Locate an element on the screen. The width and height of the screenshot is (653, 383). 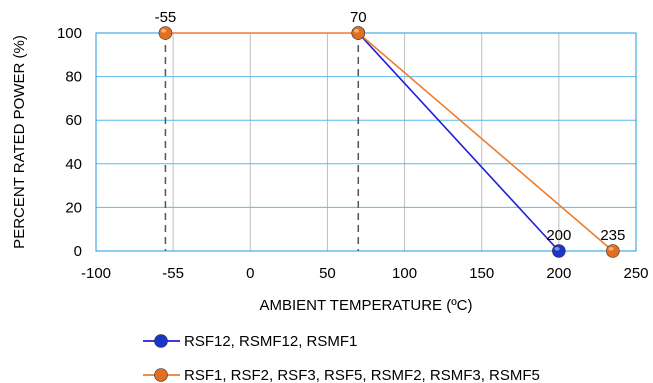
x-tick-label: 200 is located at coordinates (558, 273).